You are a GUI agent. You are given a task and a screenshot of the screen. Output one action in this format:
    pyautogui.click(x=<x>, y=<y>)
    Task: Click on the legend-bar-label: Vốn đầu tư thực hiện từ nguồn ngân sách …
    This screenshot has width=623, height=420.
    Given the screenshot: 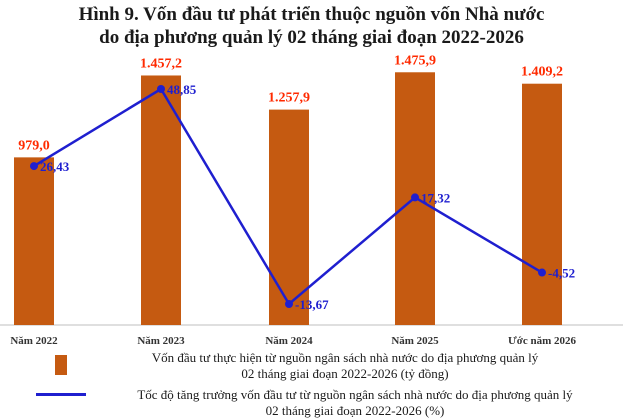 What is the action you would take?
    pyautogui.click(x=345, y=366)
    